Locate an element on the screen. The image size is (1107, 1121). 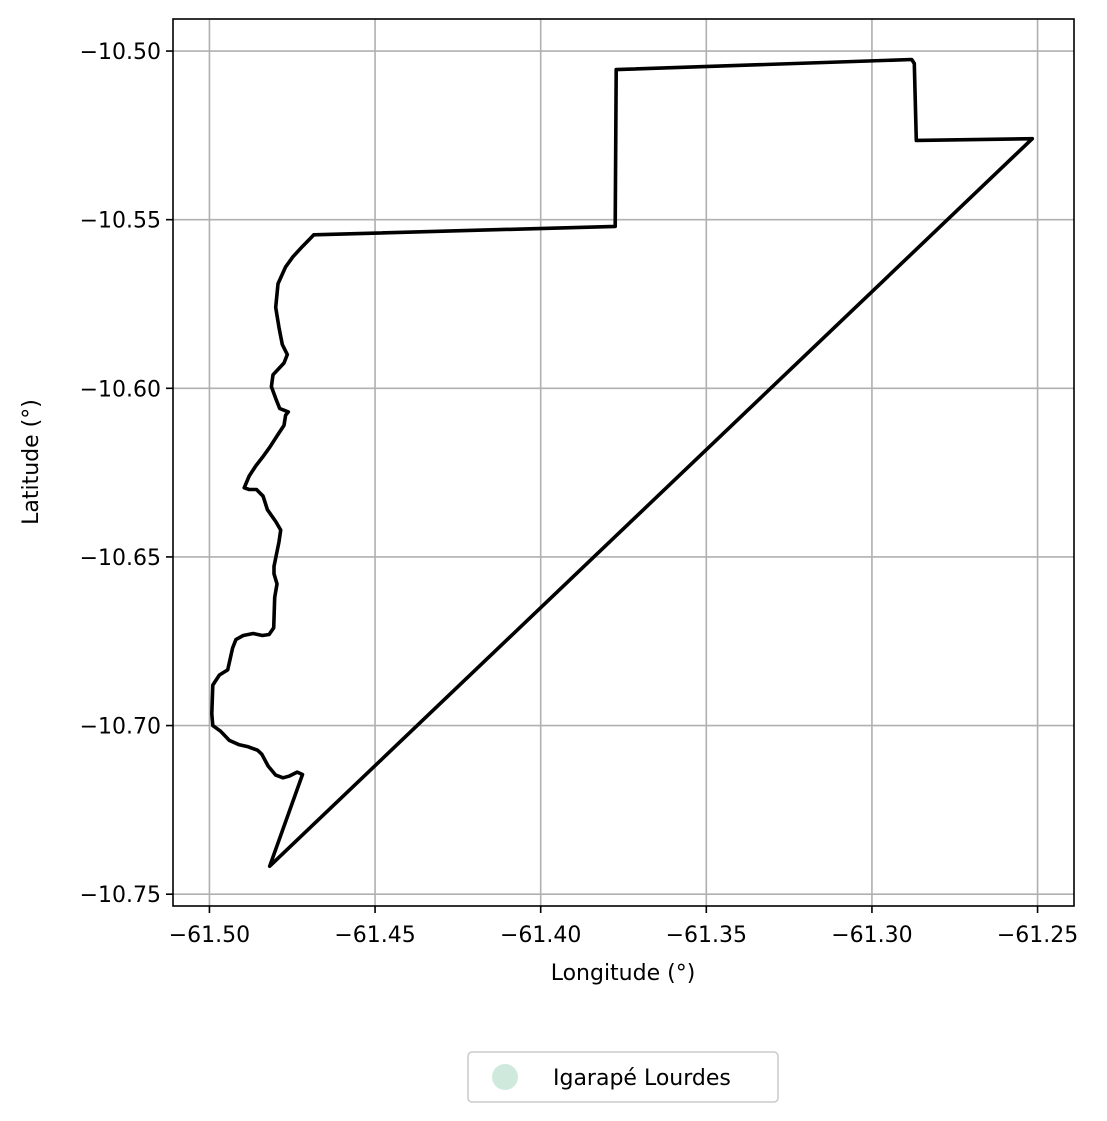
legend-marker-icon is located at coordinates (505, 1077).